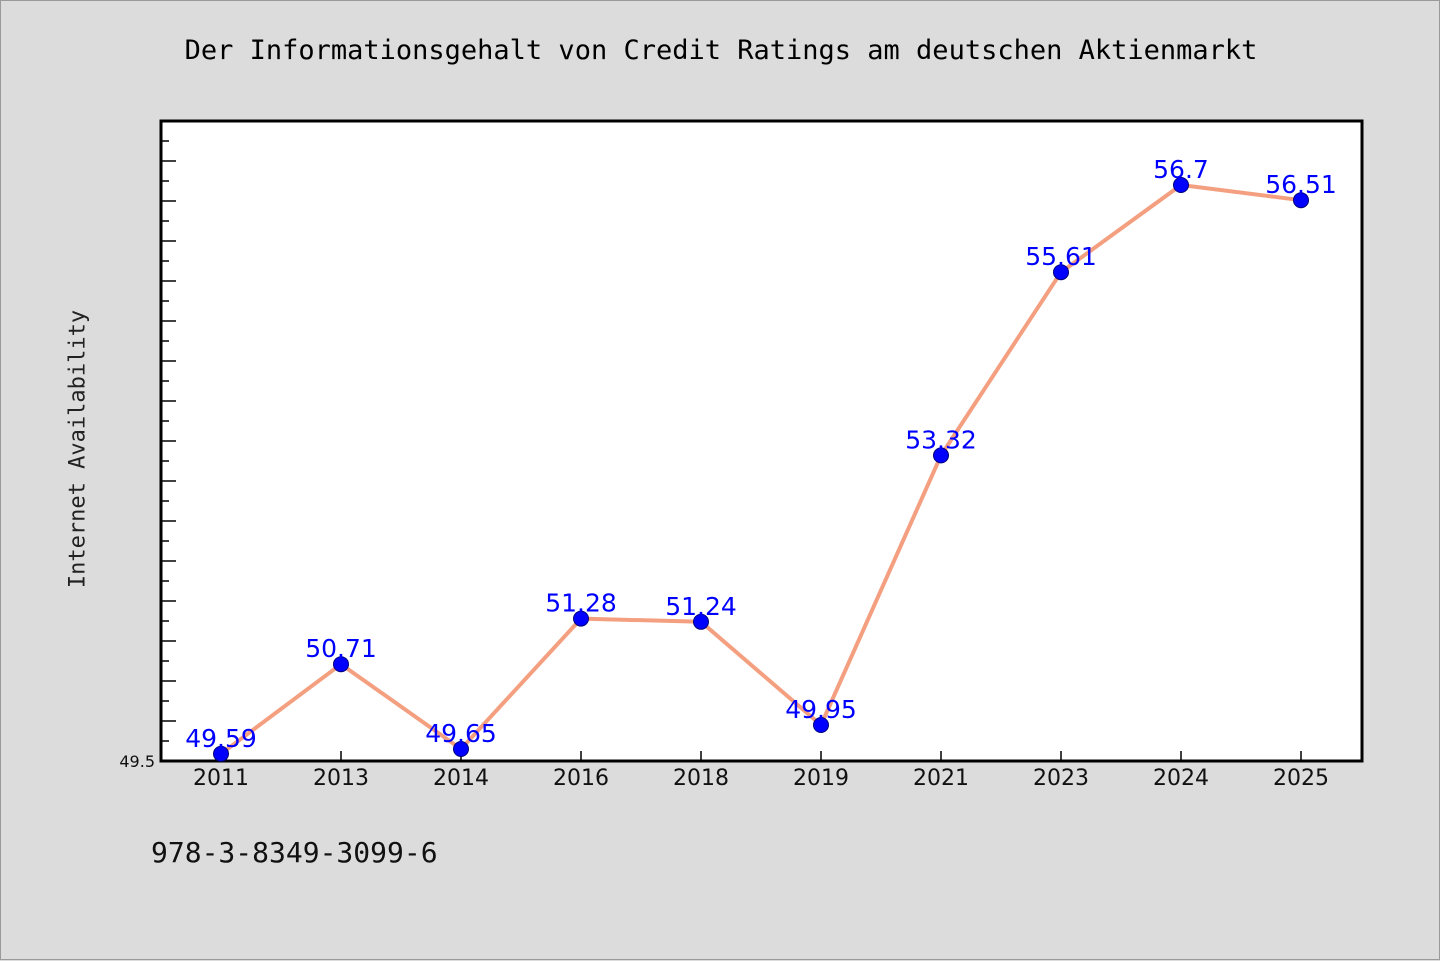 The image size is (1440, 961). Describe the element at coordinates (341, 778) in the screenshot. I see `x-tick-label: 2013` at that location.